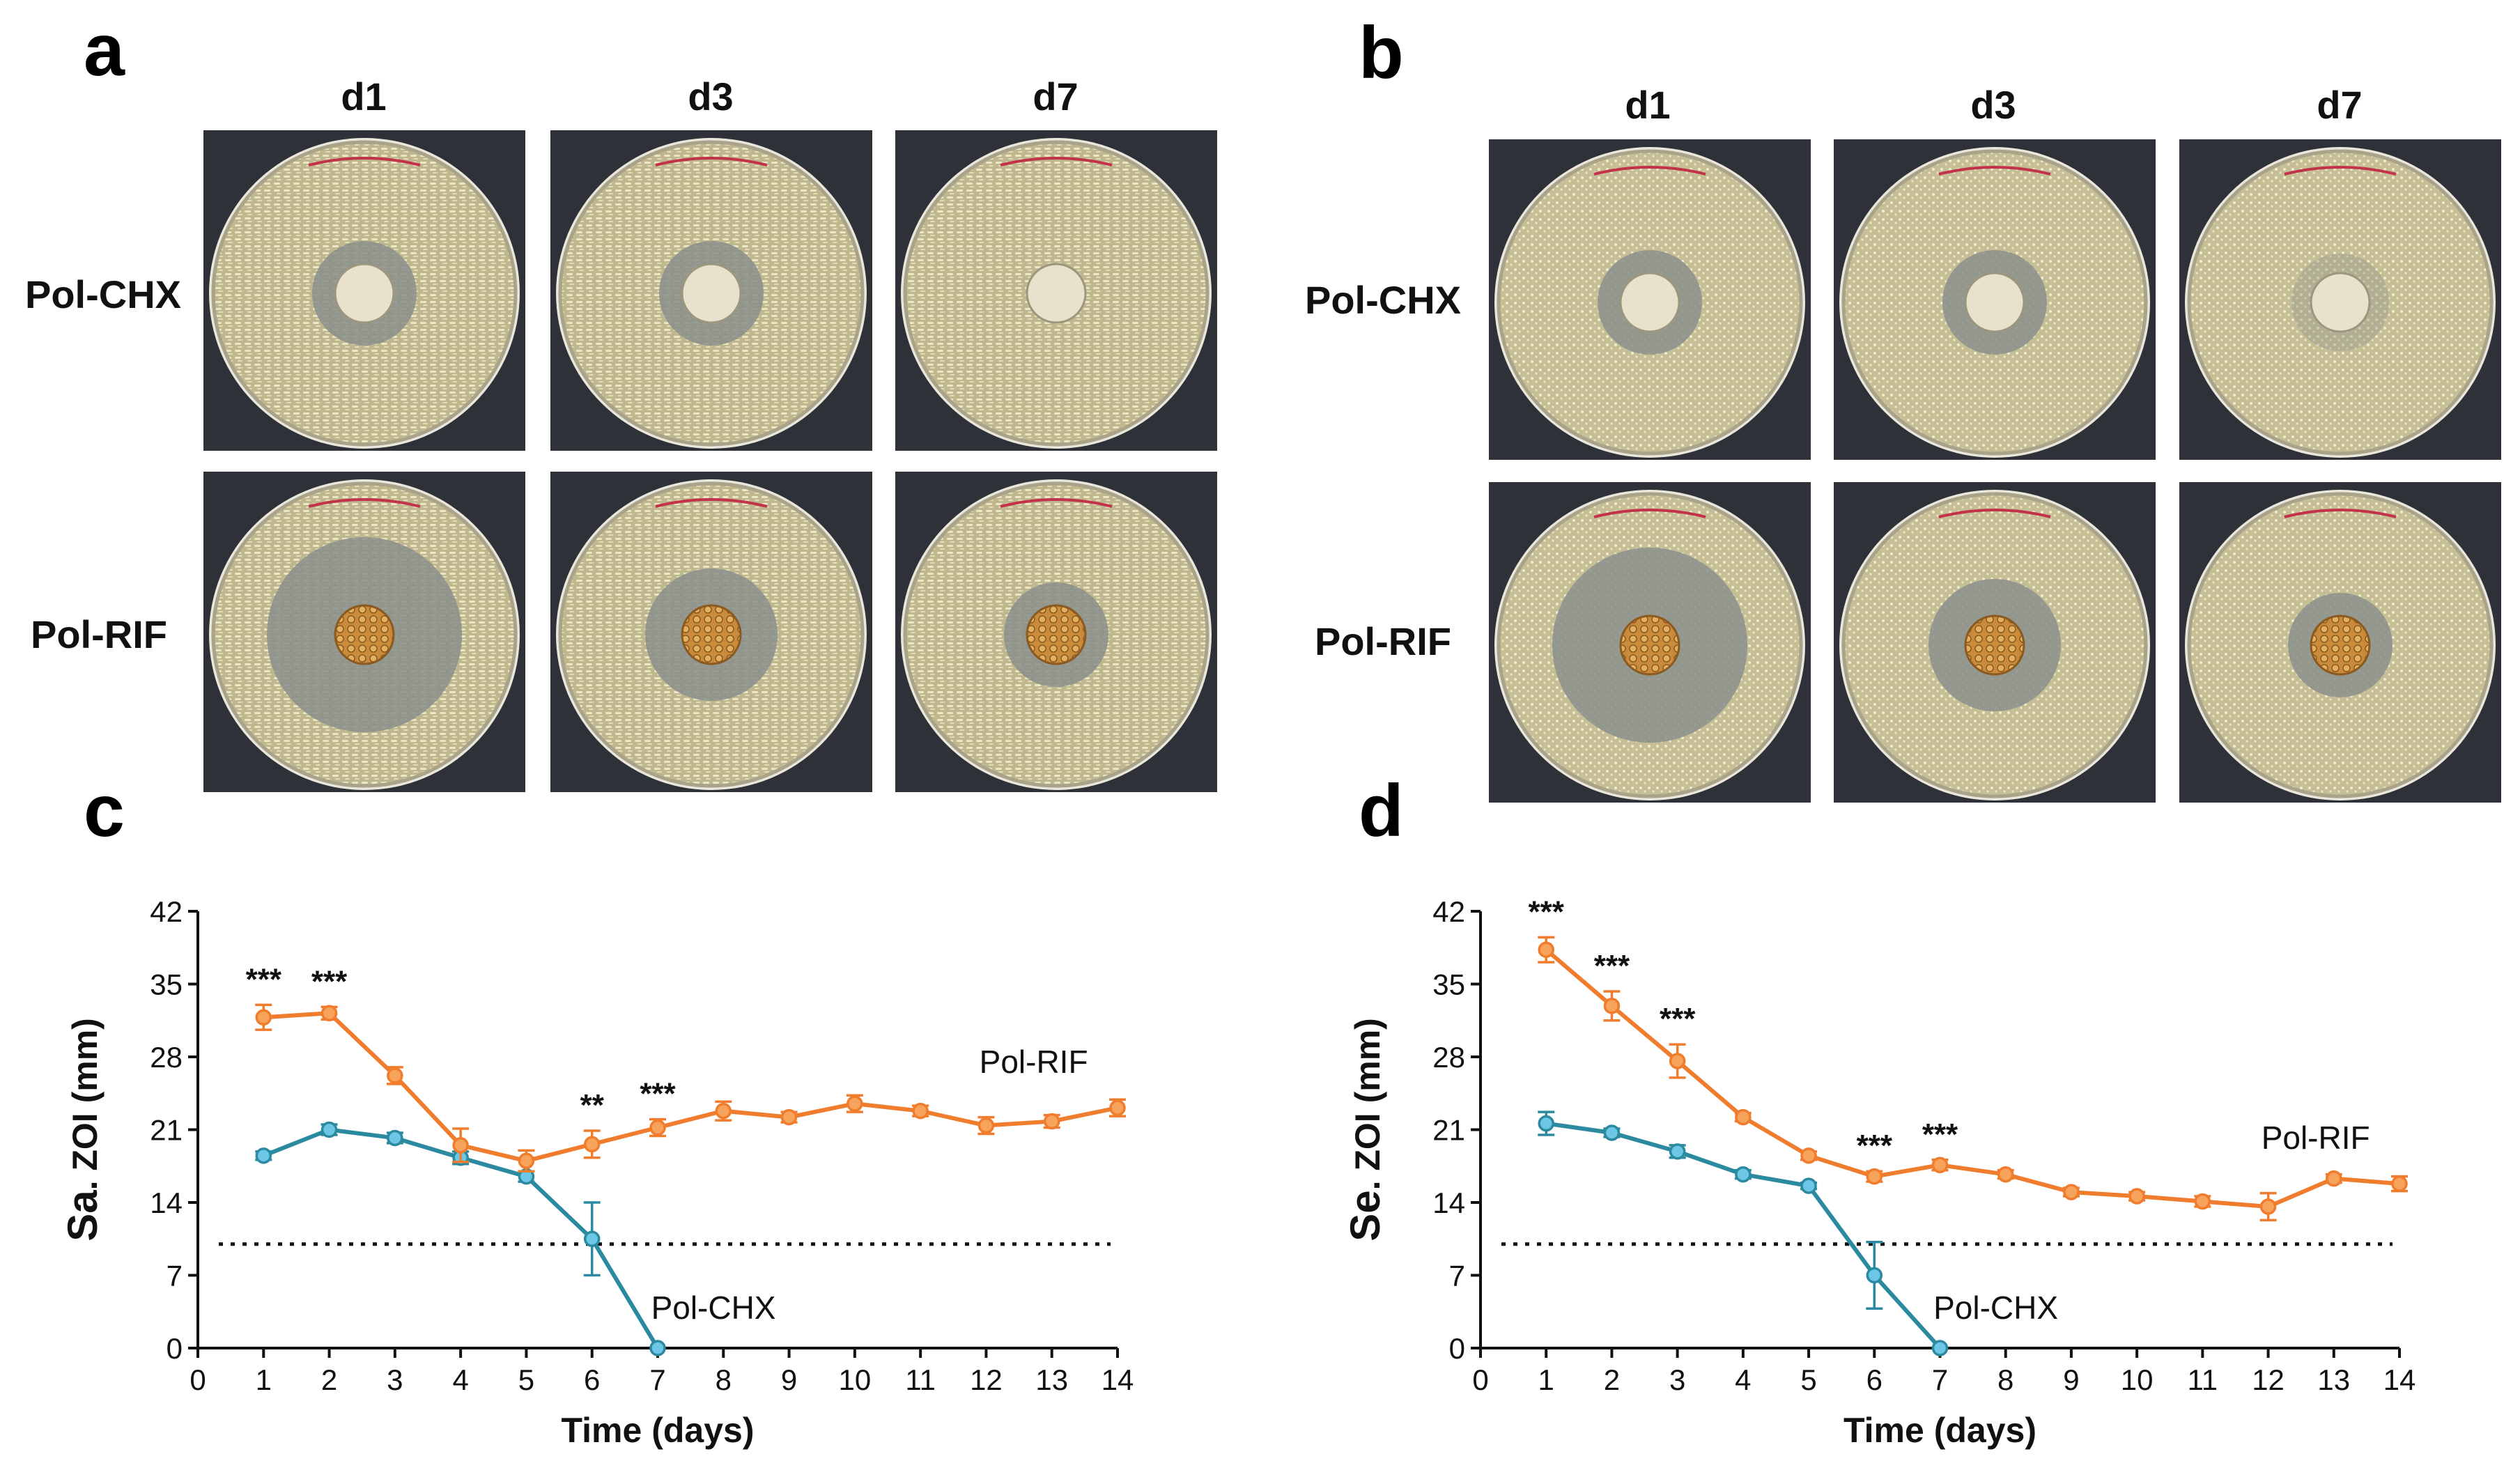  Describe the element at coordinates (1647, 105) in the screenshot. I see `panel-b-col-d1: d1` at that location.